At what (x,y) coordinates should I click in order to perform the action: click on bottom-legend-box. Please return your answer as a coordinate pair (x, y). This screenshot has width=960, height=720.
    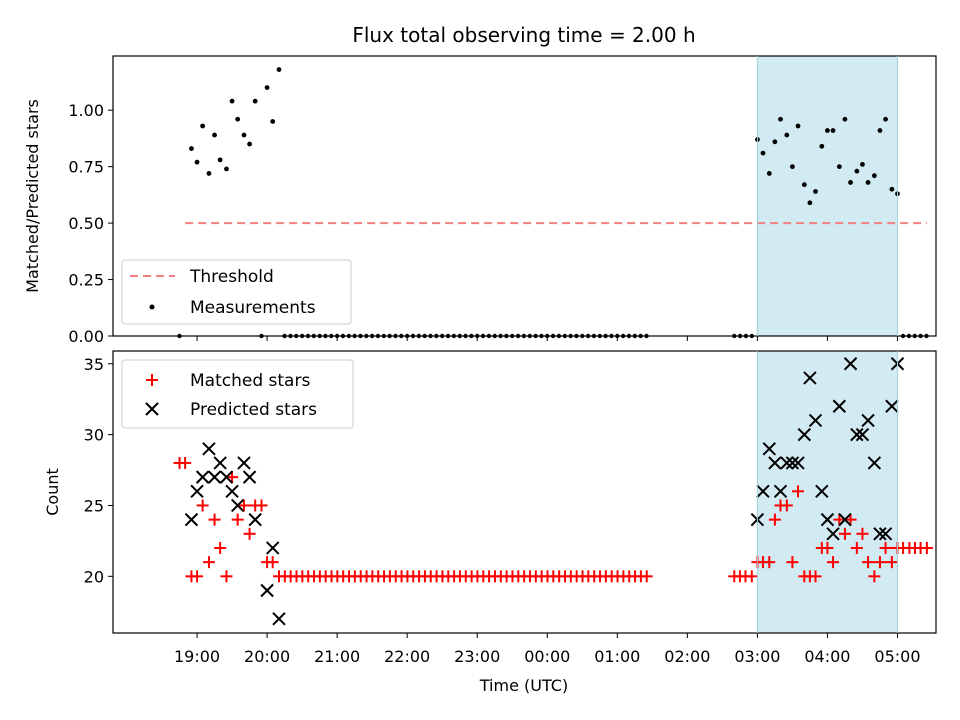
    Looking at the image, I should click on (237, 394).